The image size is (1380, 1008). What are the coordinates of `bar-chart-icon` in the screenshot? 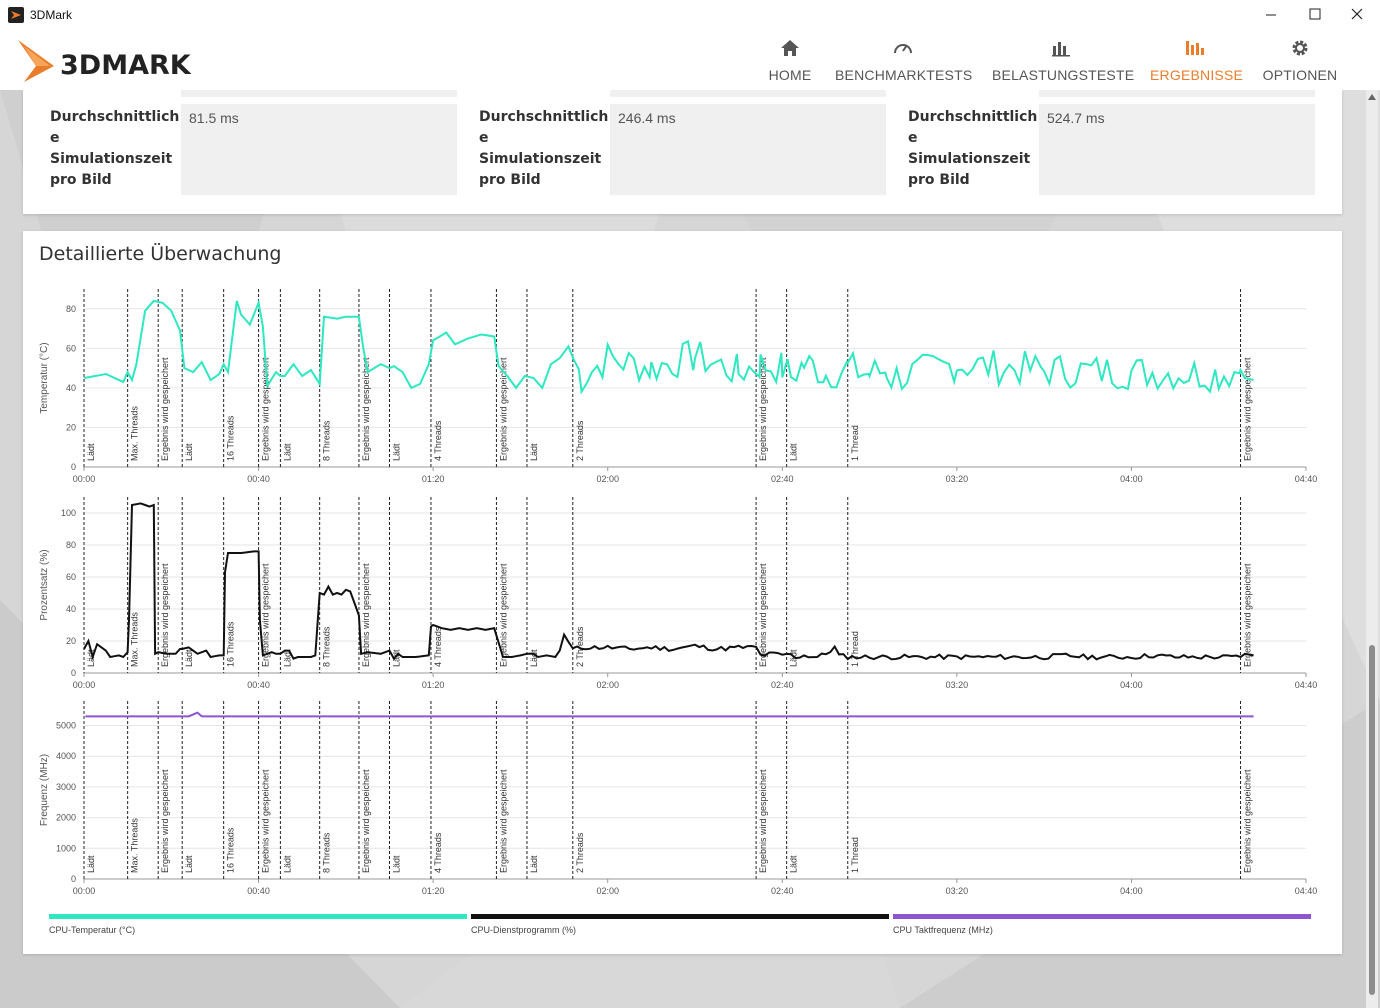 It's located at (1061, 49).